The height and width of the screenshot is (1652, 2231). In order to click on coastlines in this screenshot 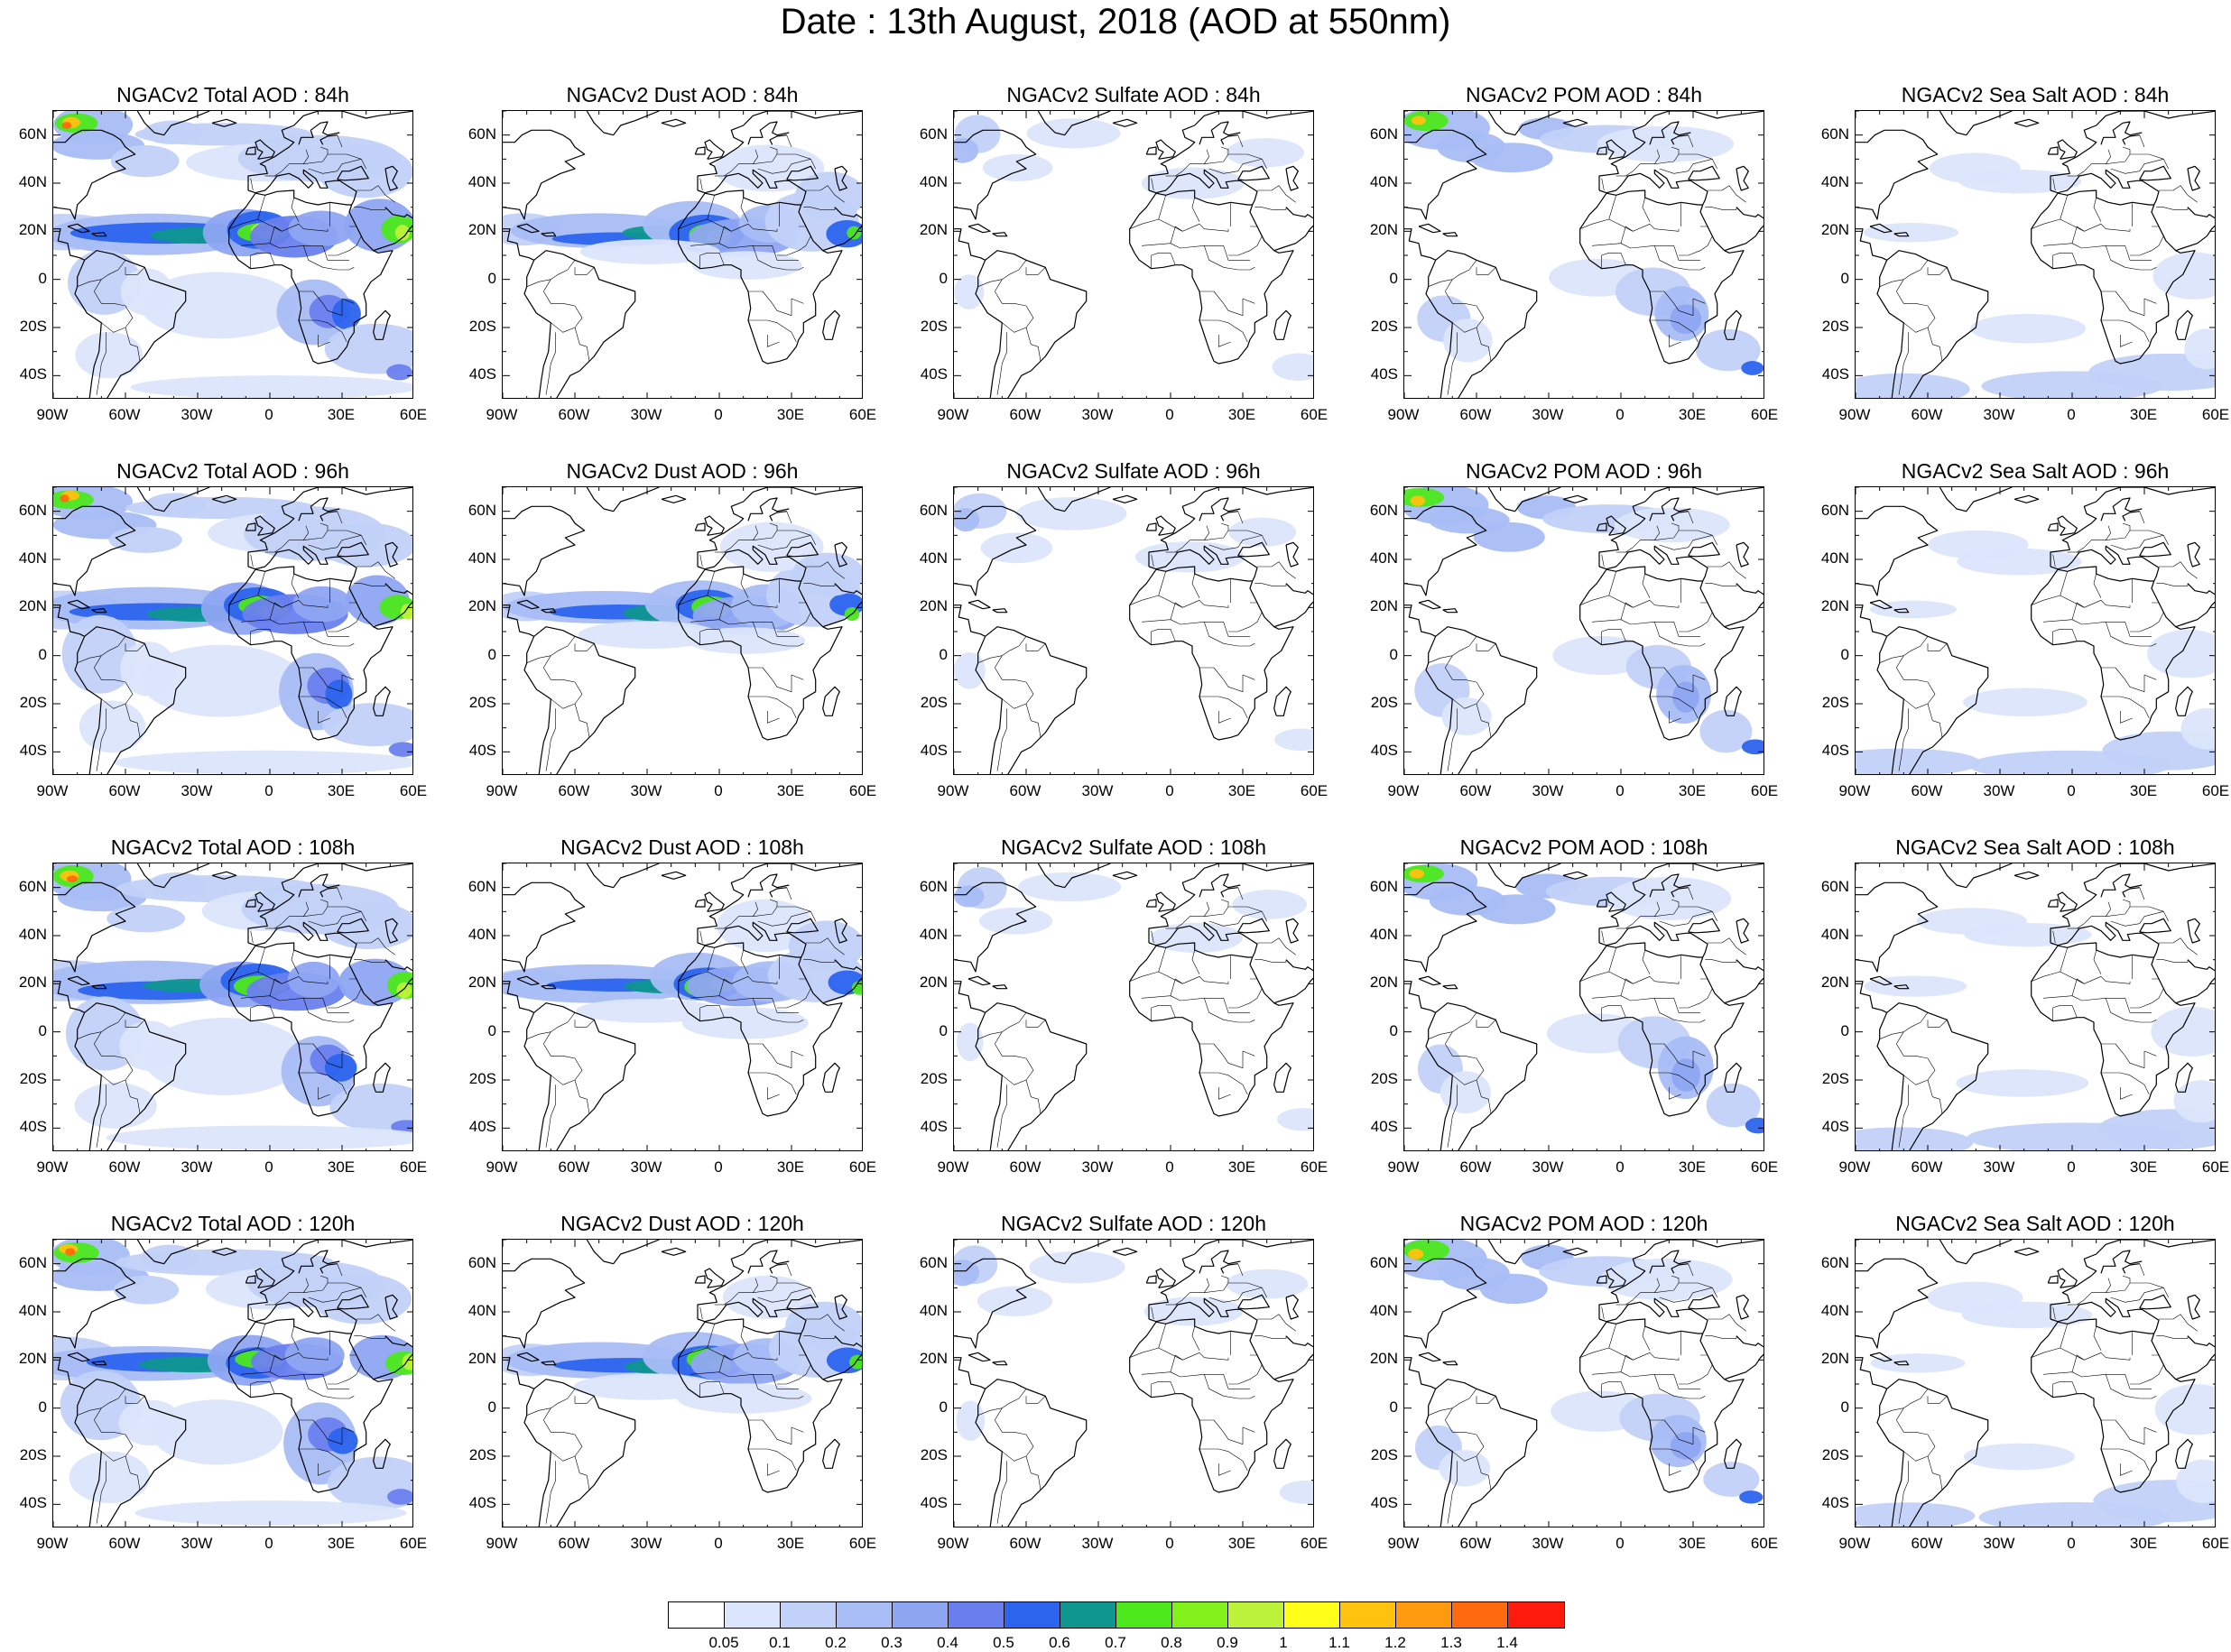, I will do `click(682, 630)`.